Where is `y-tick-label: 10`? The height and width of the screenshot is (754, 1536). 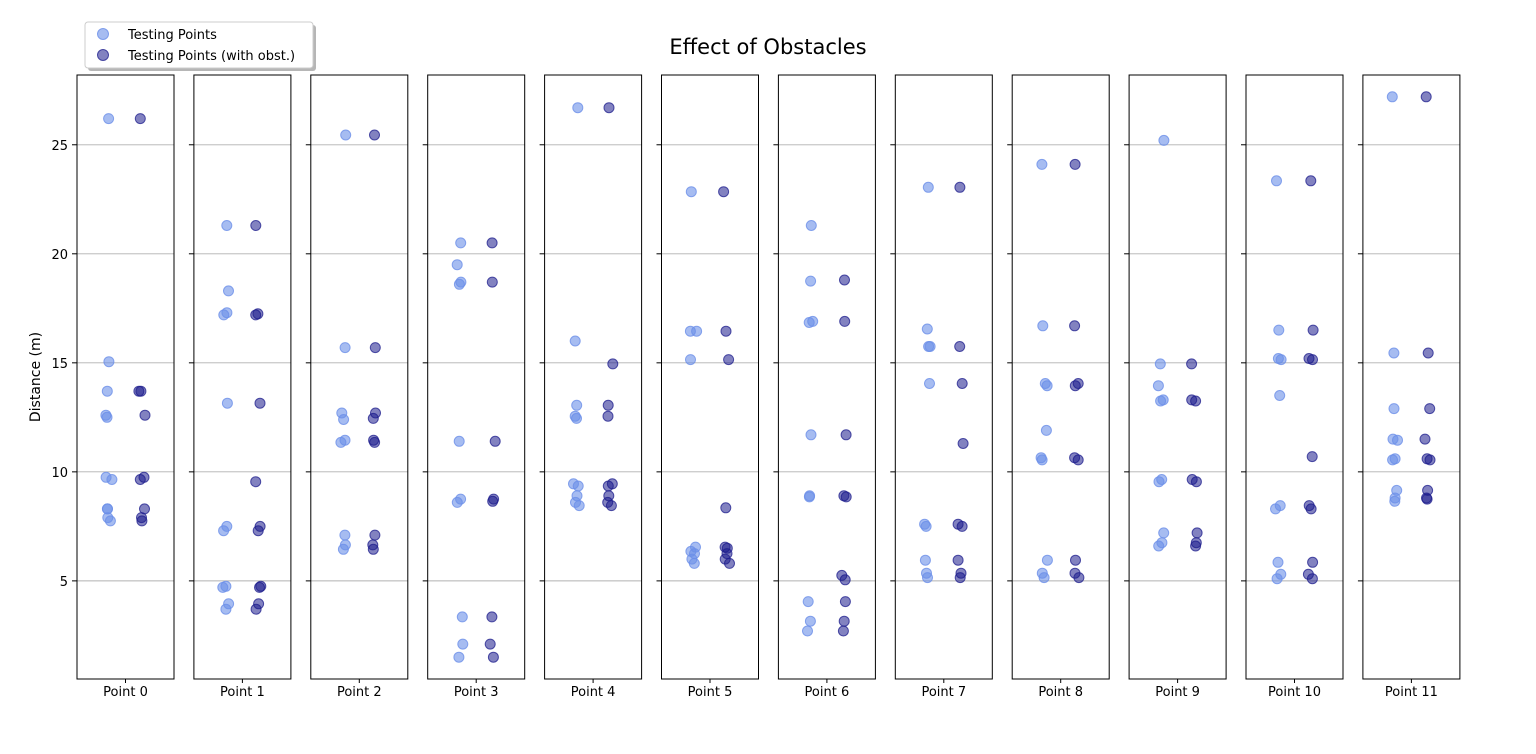
y-tick-label: 10 is located at coordinates (59, 473).